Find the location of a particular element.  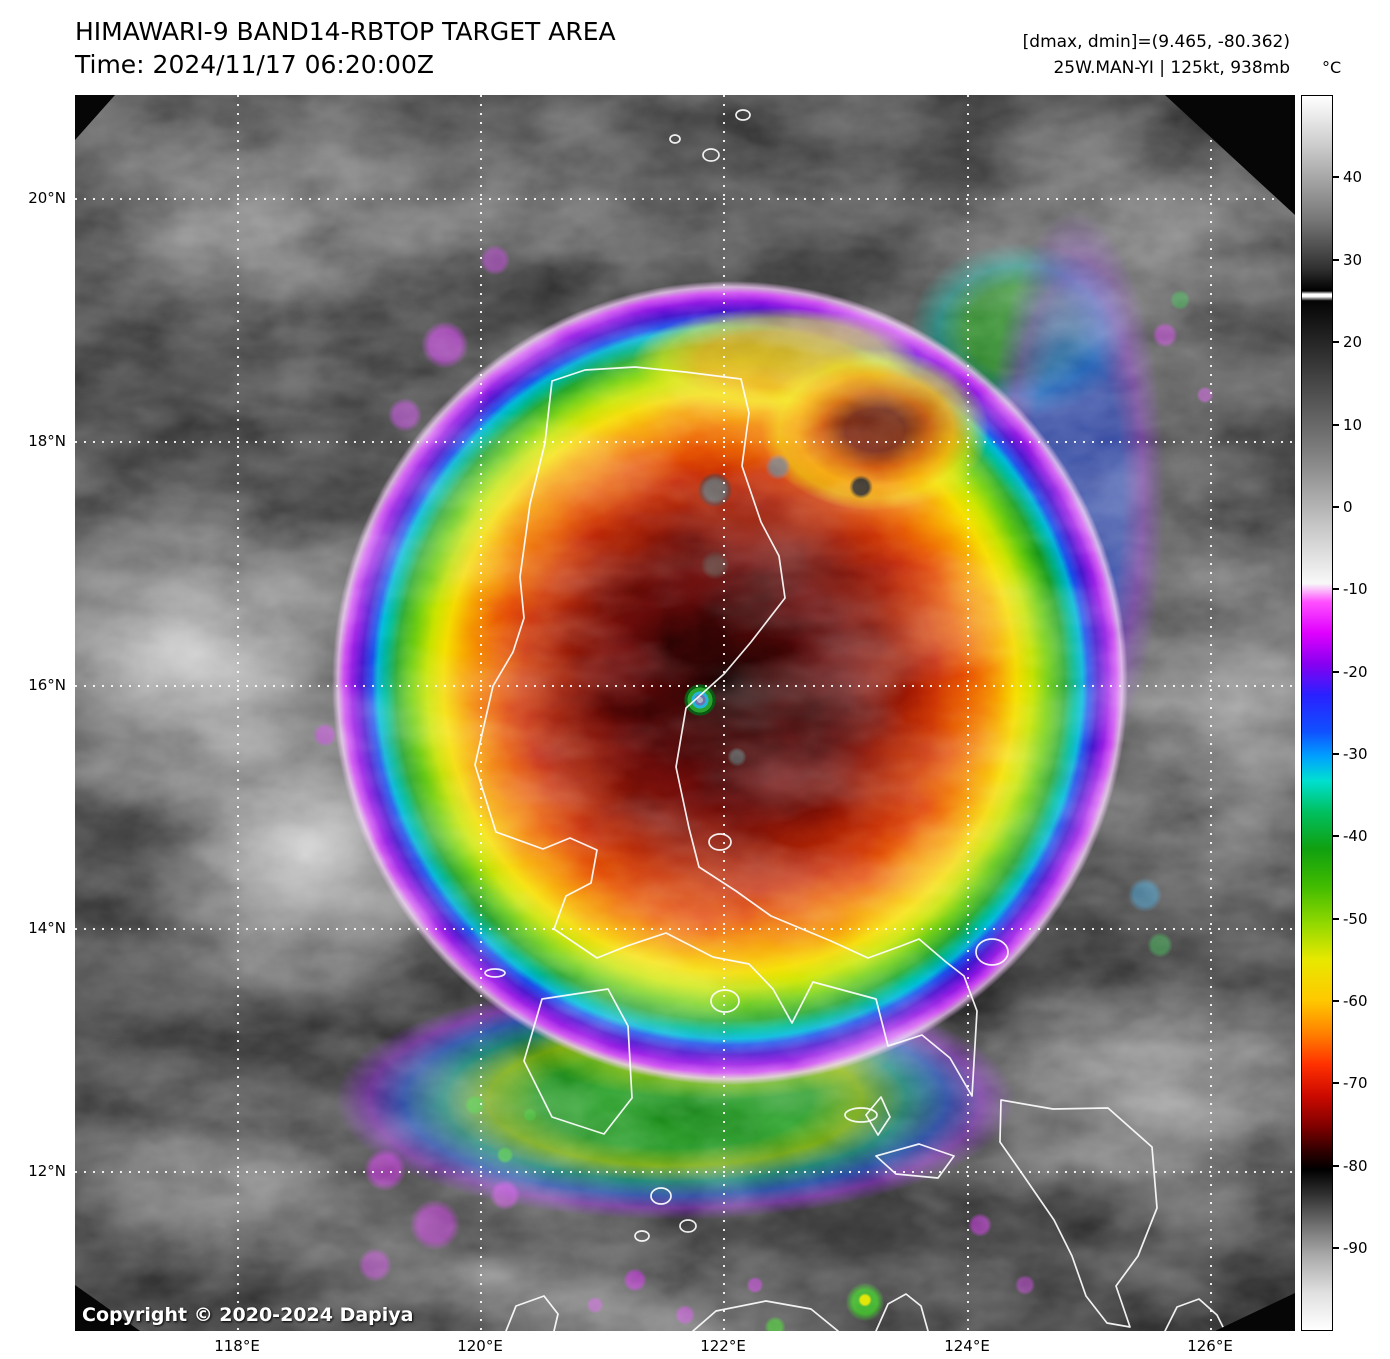

ticao-coastline is located at coordinates (878, 1116).